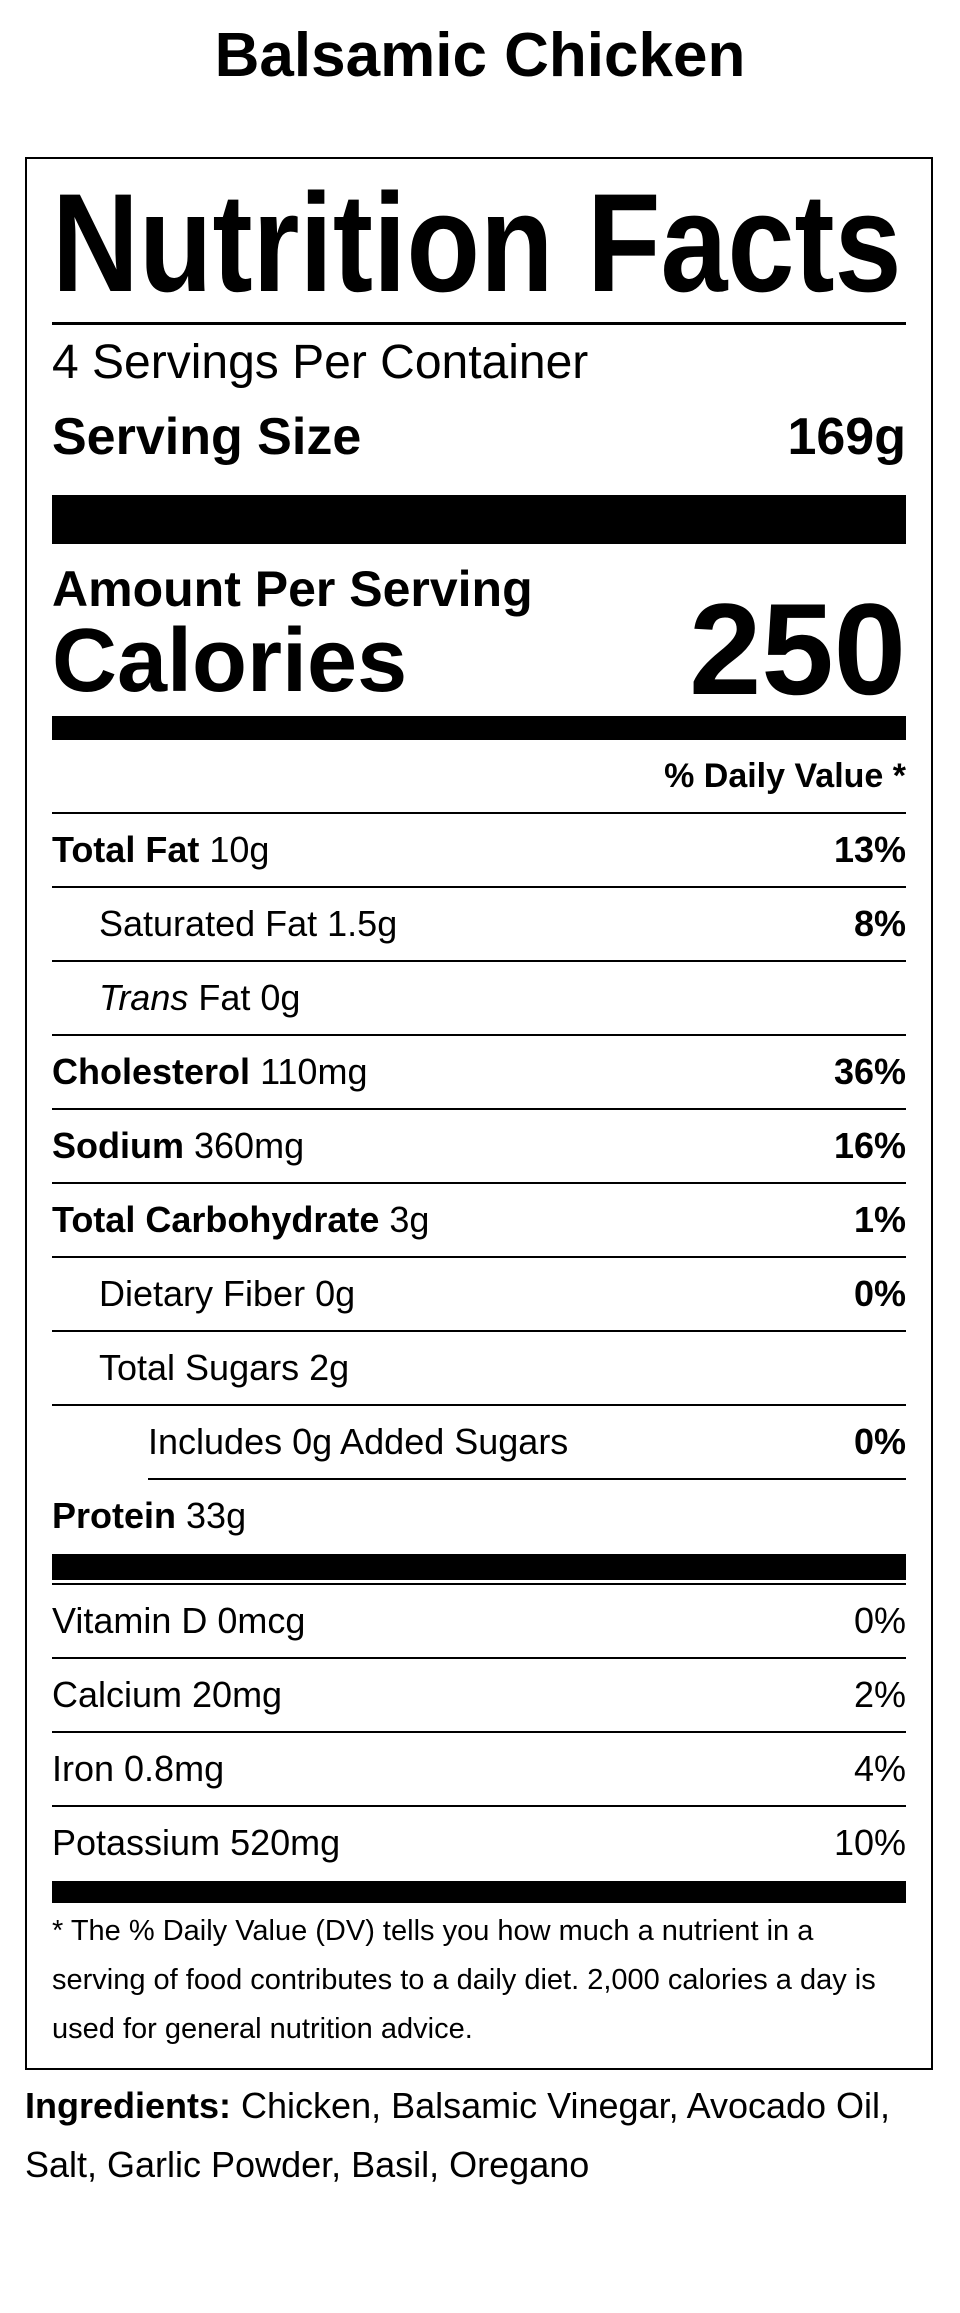  What do you see at coordinates (479, 851) in the screenshot?
I see `nutrient-row-total-fat: Total Fat 10g 13%` at bounding box center [479, 851].